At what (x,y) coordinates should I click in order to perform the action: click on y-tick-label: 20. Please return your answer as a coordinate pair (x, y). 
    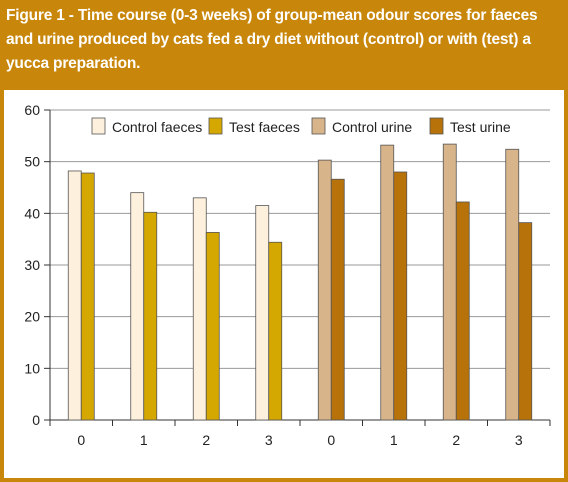
    Looking at the image, I should click on (32, 317).